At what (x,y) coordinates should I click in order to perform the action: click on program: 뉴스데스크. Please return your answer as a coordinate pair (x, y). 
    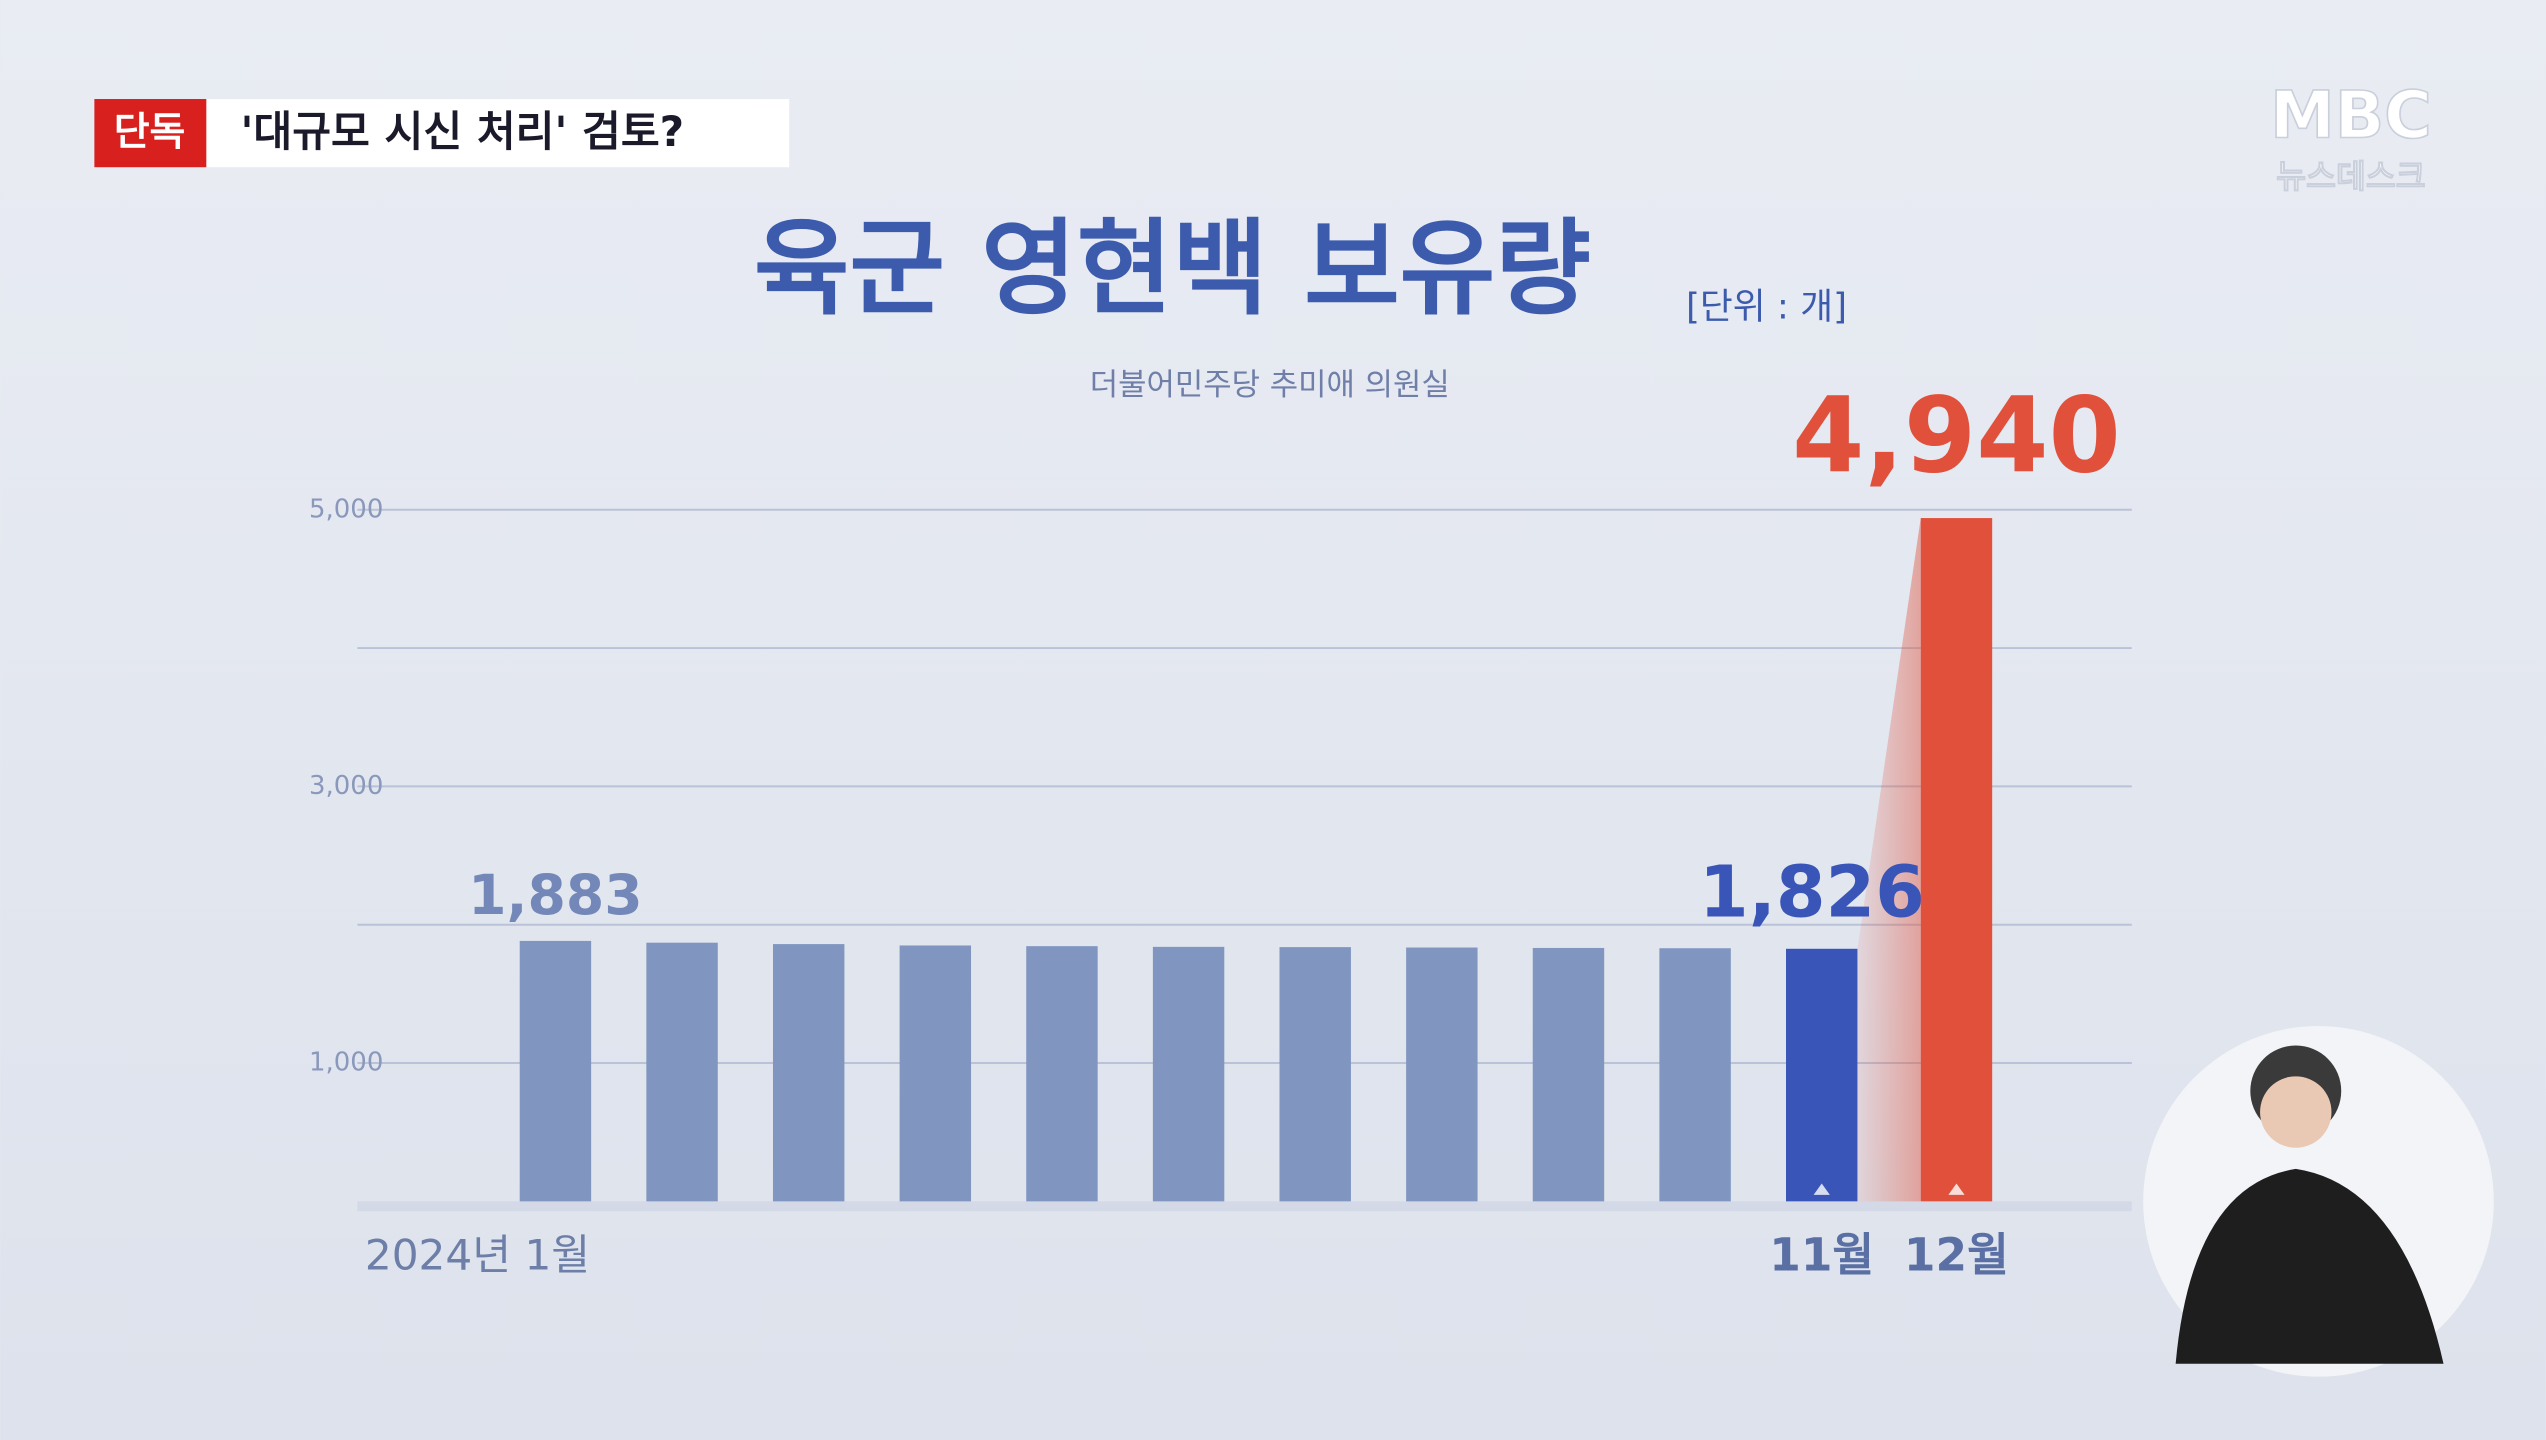
    Looking at the image, I should click on (2350, 177).